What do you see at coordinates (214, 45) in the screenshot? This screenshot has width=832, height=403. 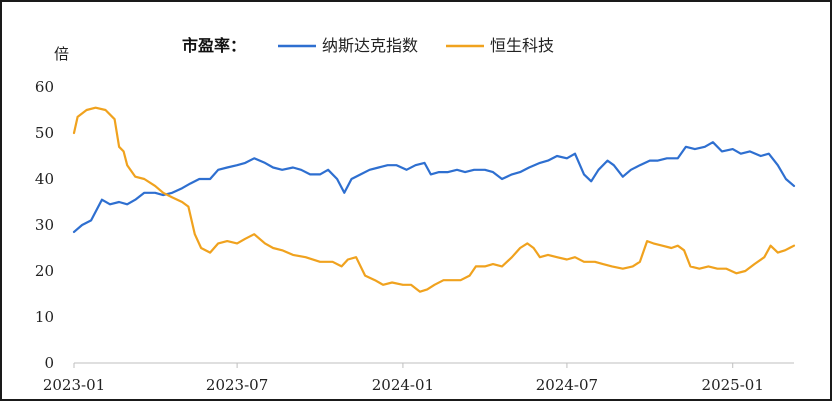 I see `legend-title: 市盈率：` at bounding box center [214, 45].